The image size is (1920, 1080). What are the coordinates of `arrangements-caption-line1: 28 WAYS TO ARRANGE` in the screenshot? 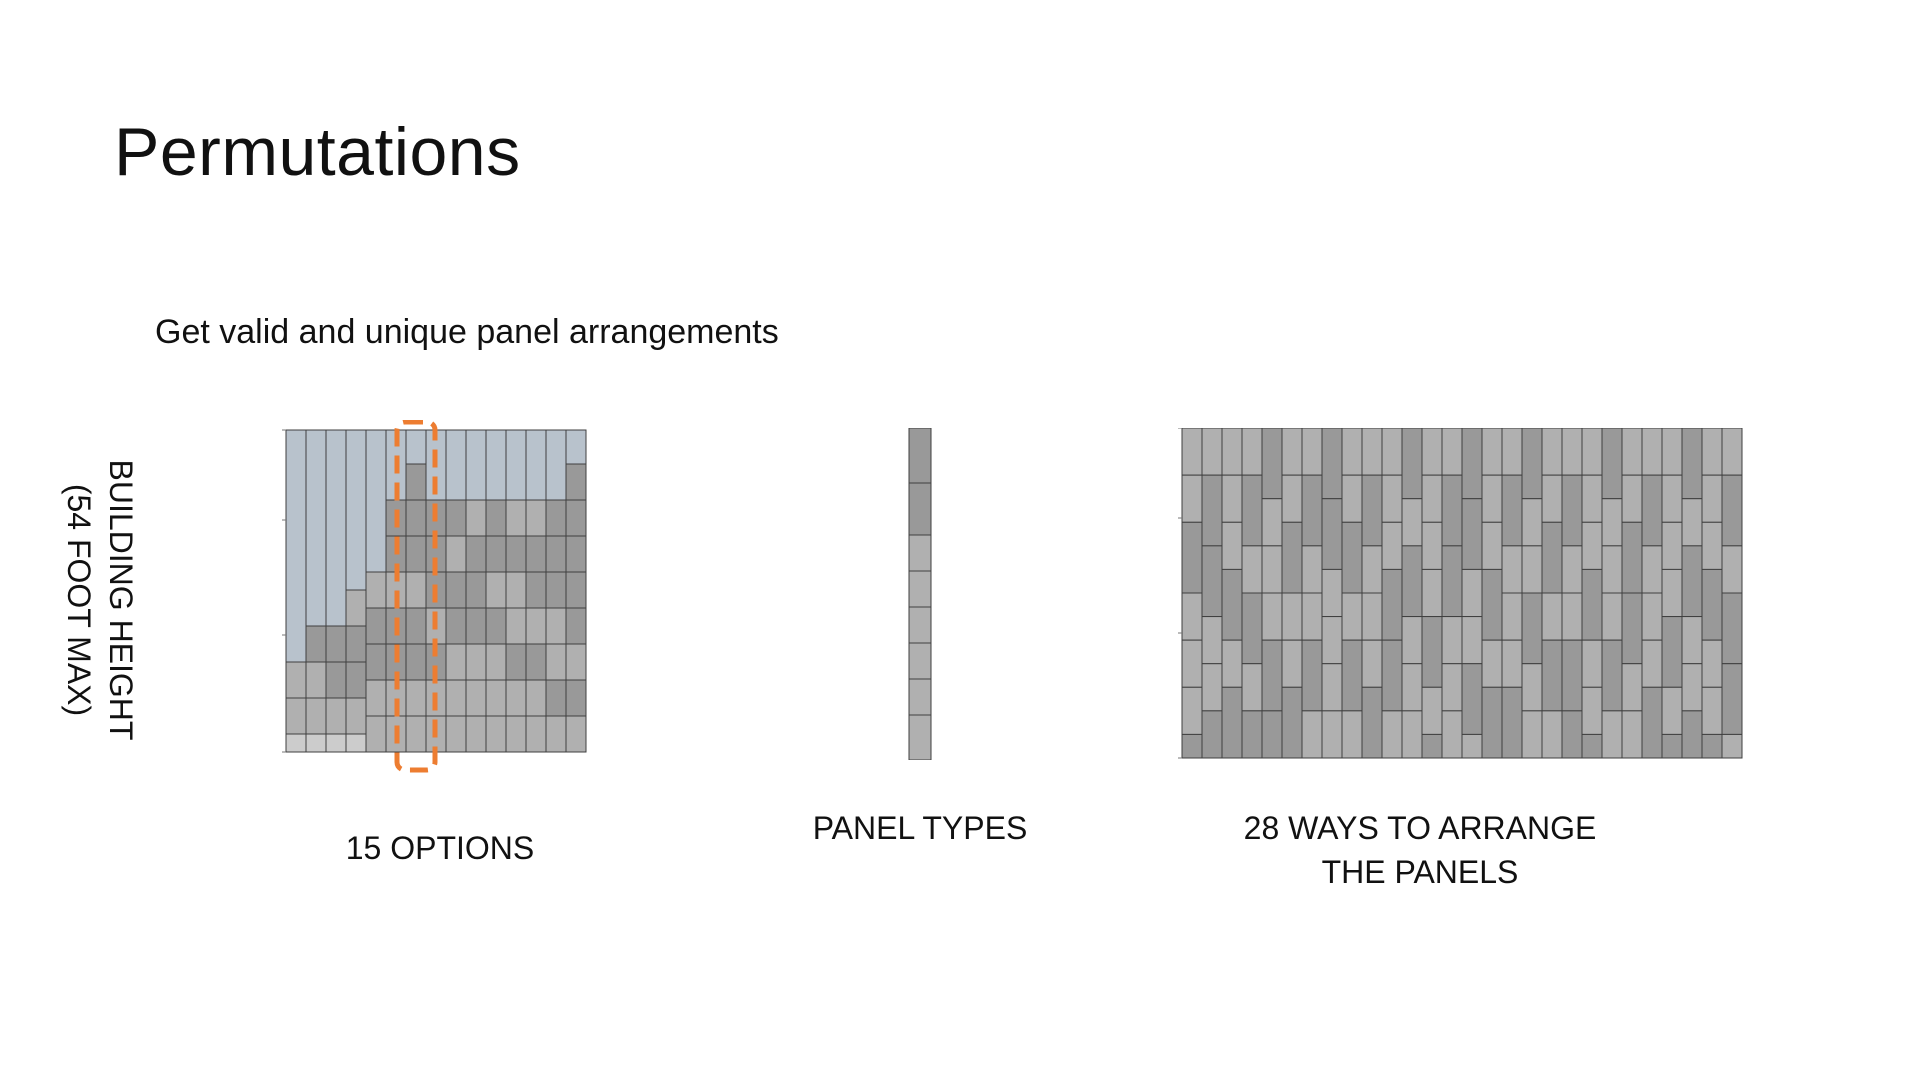 It's located at (1420, 828).